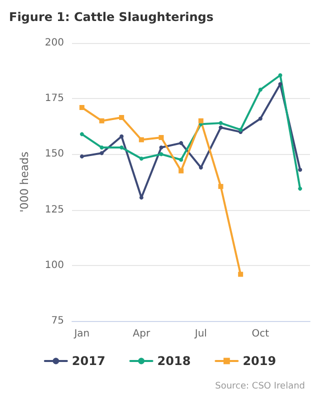  I want to click on legend-label: 2019, so click(259, 361).